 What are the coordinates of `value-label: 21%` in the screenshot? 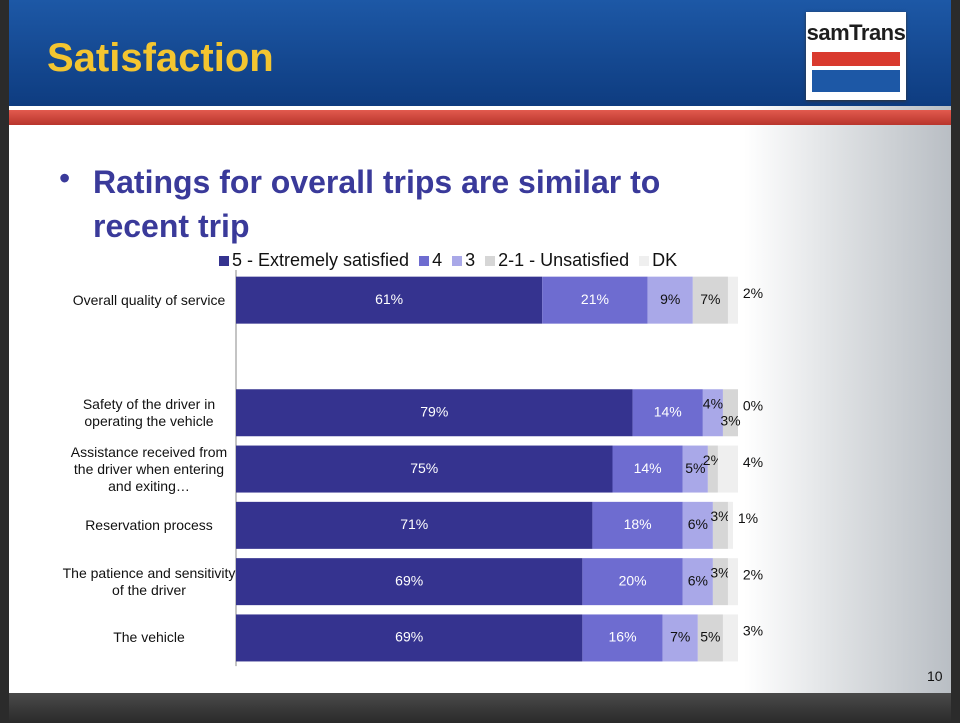 It's located at (595, 299).